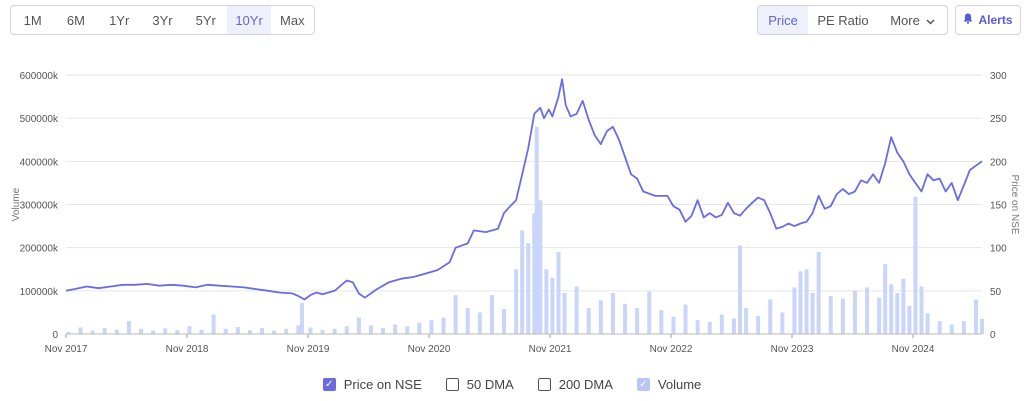  I want to click on x-tick-label: Nov 2018, so click(187, 349).